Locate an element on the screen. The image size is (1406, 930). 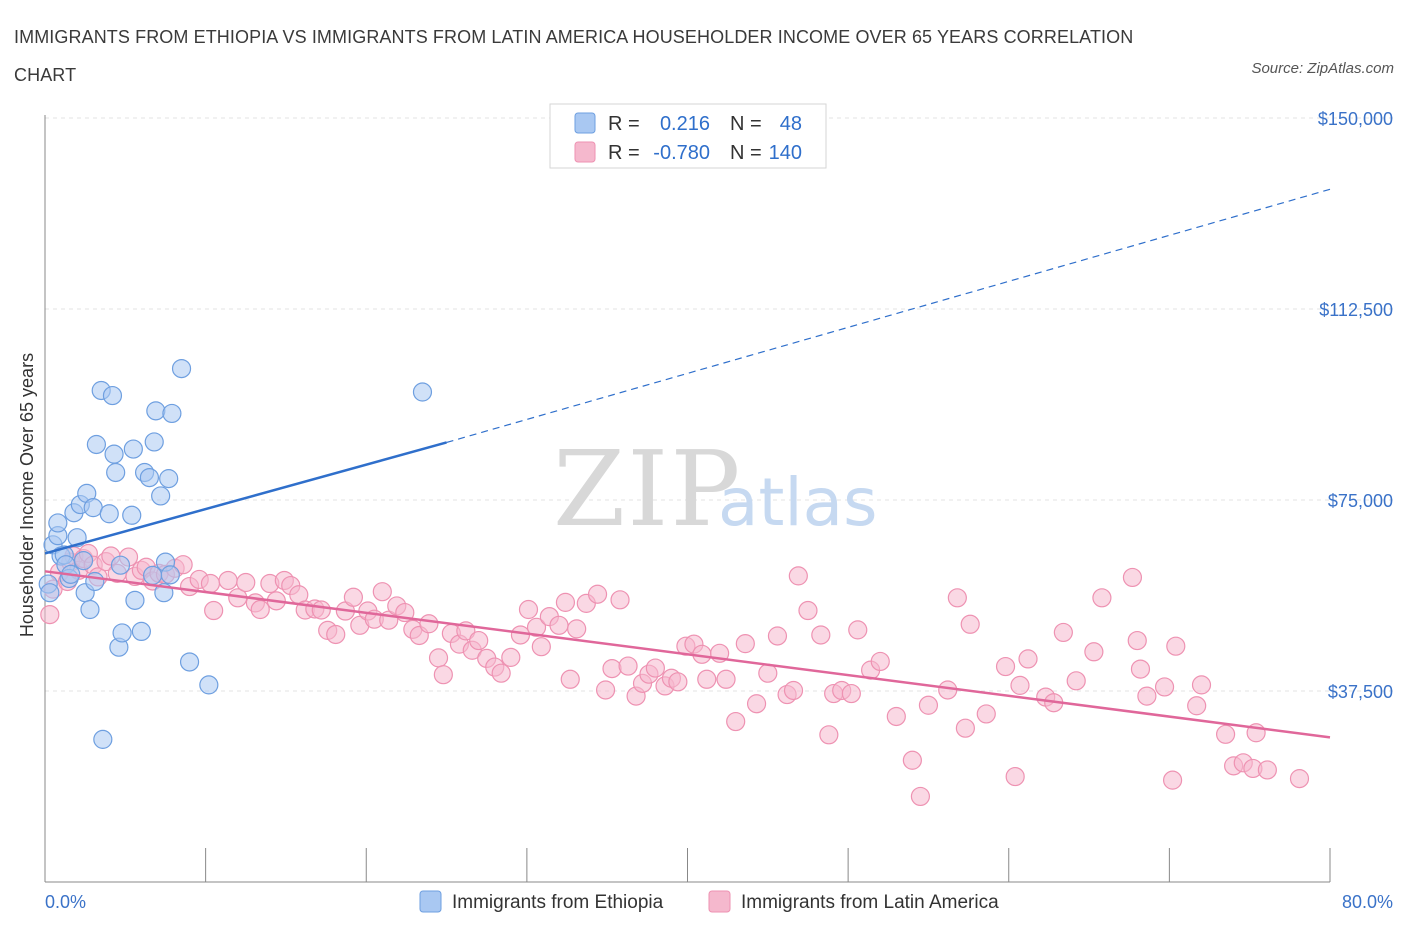
y-tick-labels: $150,000 $112,500 $75,000 $37,500 is located at coordinates (1355, 405).